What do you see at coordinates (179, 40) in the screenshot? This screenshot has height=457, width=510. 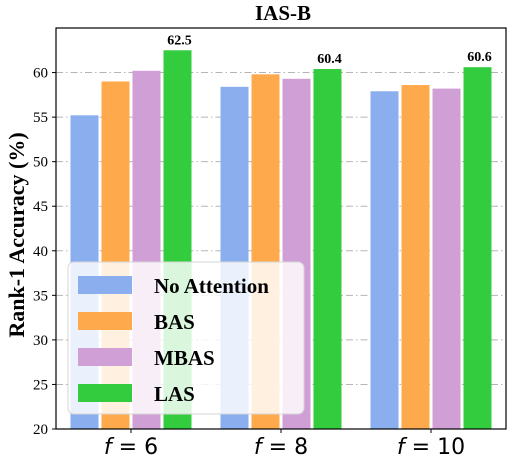 I see `data-label: 62.5` at bounding box center [179, 40].